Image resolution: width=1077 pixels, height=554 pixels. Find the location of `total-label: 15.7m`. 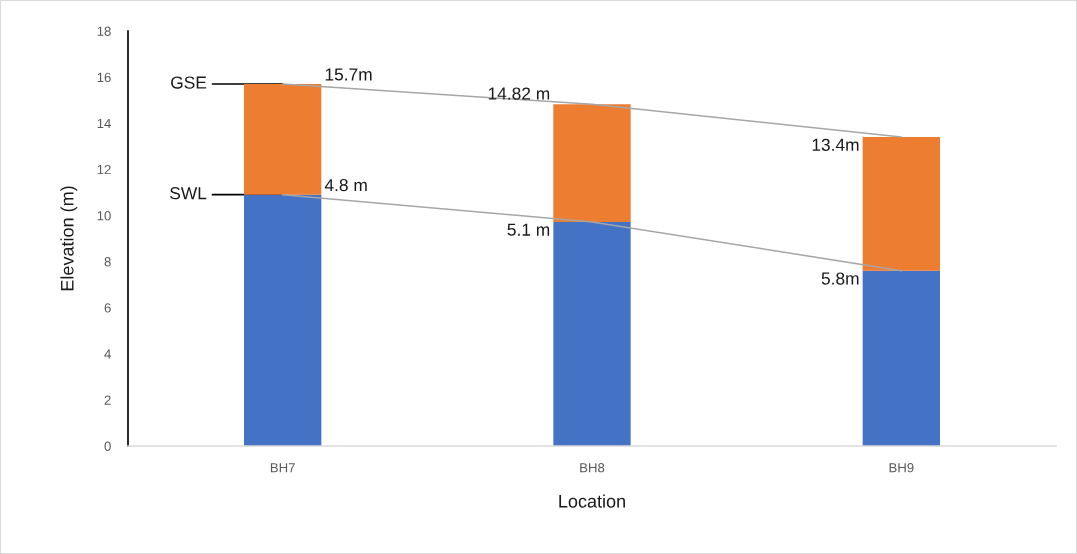

total-label: 15.7m is located at coordinates (348, 74).